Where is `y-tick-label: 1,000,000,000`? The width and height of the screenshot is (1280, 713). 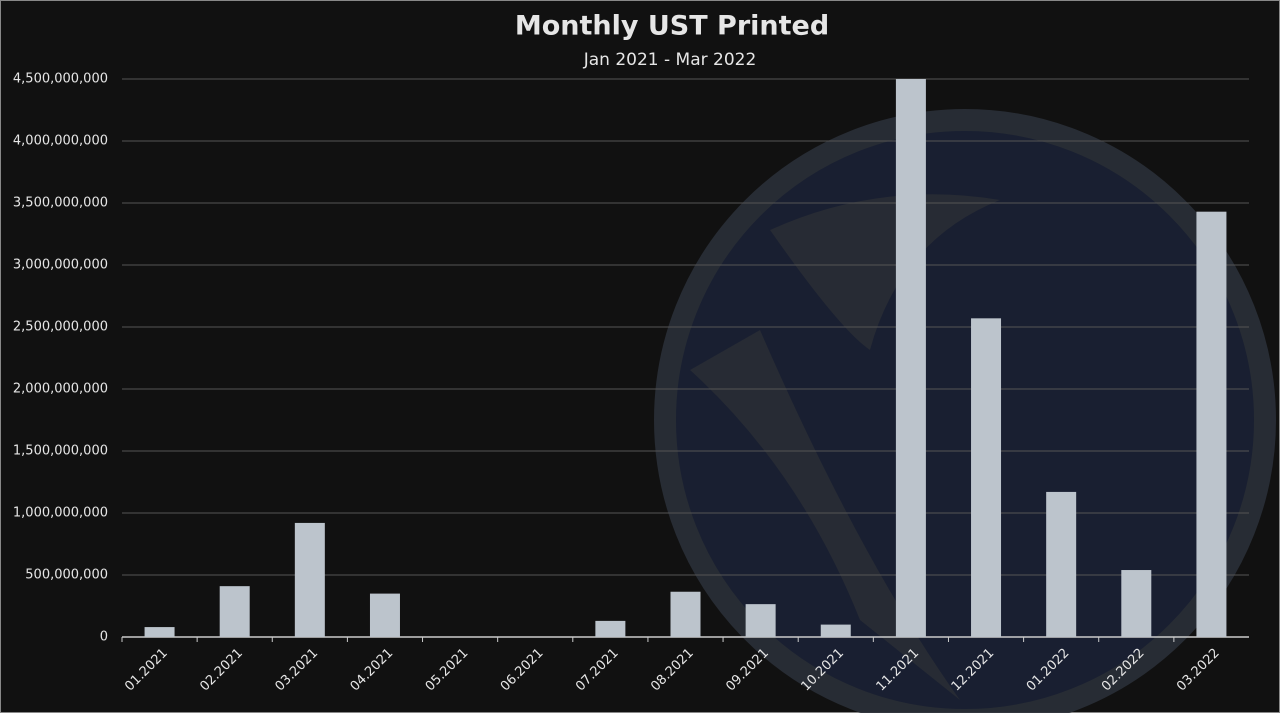
y-tick-label: 1,000,000,000 is located at coordinates (60, 513).